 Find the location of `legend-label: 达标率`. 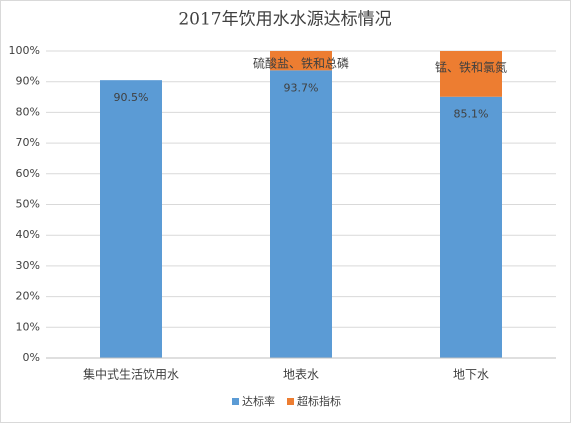

legend-label: 达标率 is located at coordinates (258, 401).